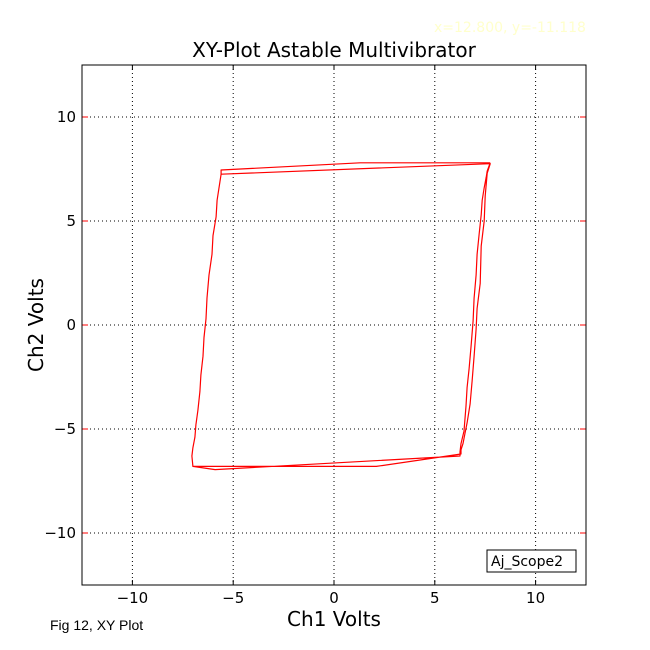 The height and width of the screenshot is (650, 650). I want to click on x-tick-label: −5, so click(233, 598).